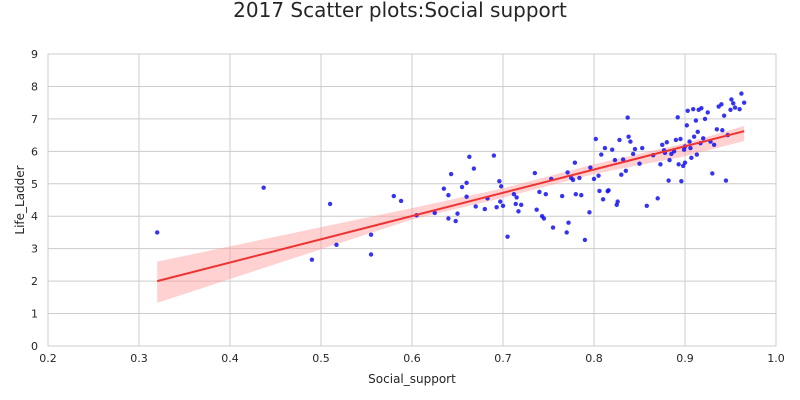  I want to click on y-axis-label: Life_Ladder, so click(20, 199).